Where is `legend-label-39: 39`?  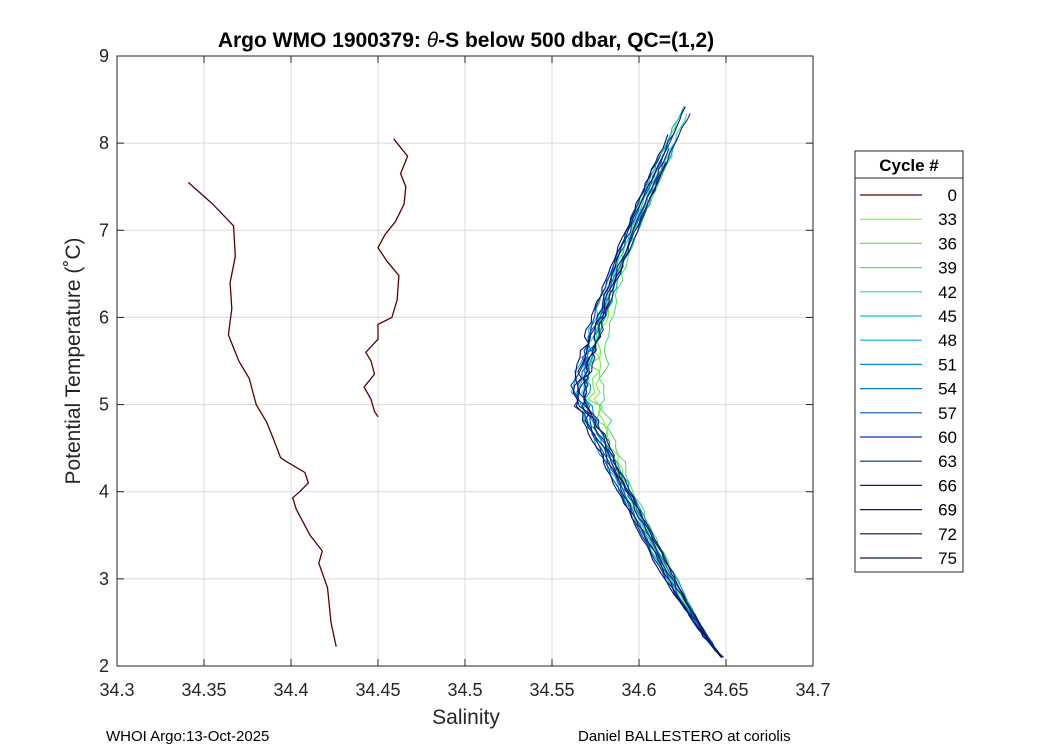 legend-label-39: 39 is located at coordinates (947, 268).